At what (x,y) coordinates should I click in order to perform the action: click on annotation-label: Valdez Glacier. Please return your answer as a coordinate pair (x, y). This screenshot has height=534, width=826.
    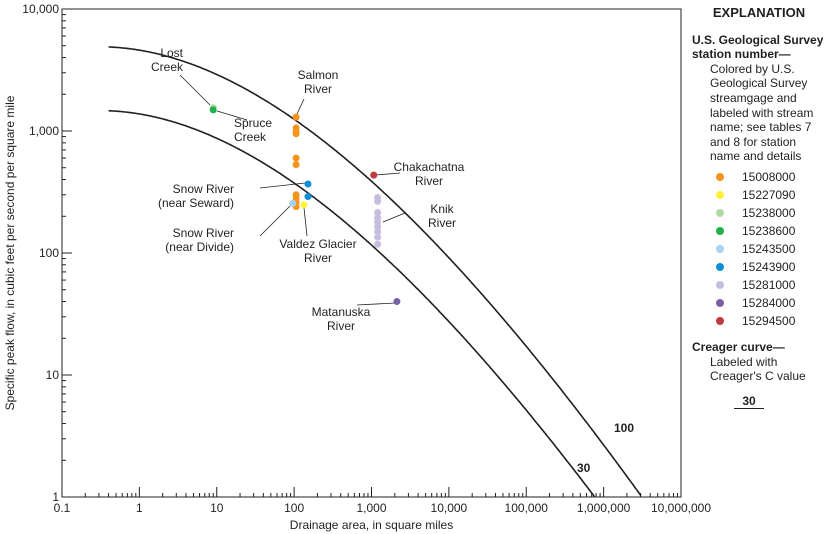
    Looking at the image, I should click on (317, 244).